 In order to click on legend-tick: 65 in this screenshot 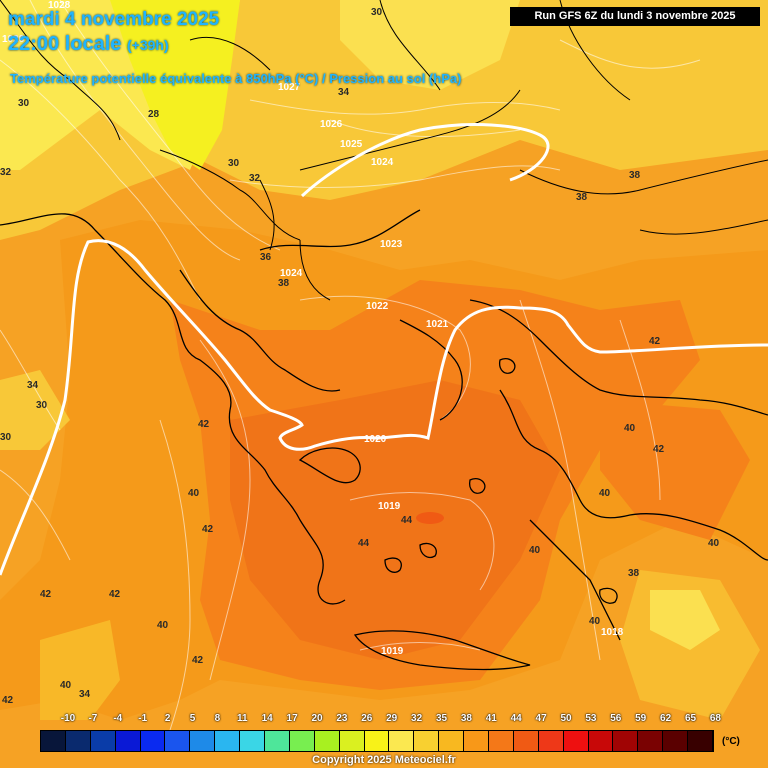, I will do `click(690, 718)`.